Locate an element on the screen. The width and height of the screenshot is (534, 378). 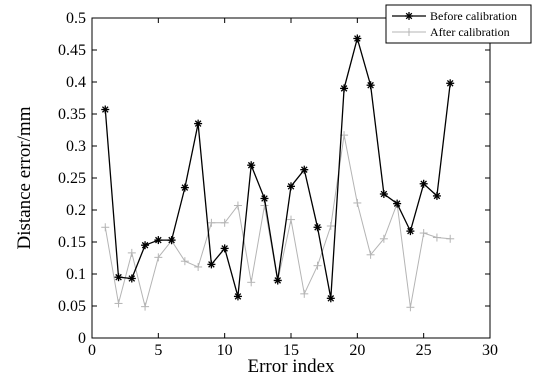
x-tick-label: 10 is located at coordinates (225, 350).